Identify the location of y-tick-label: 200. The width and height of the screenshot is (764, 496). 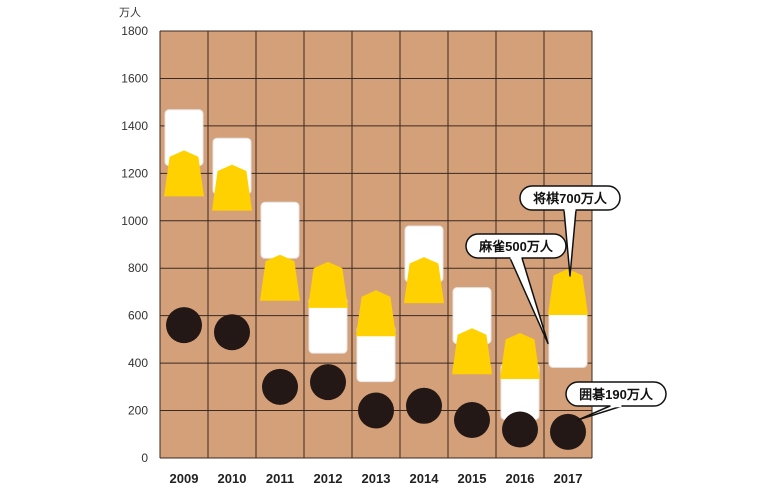
(138, 411).